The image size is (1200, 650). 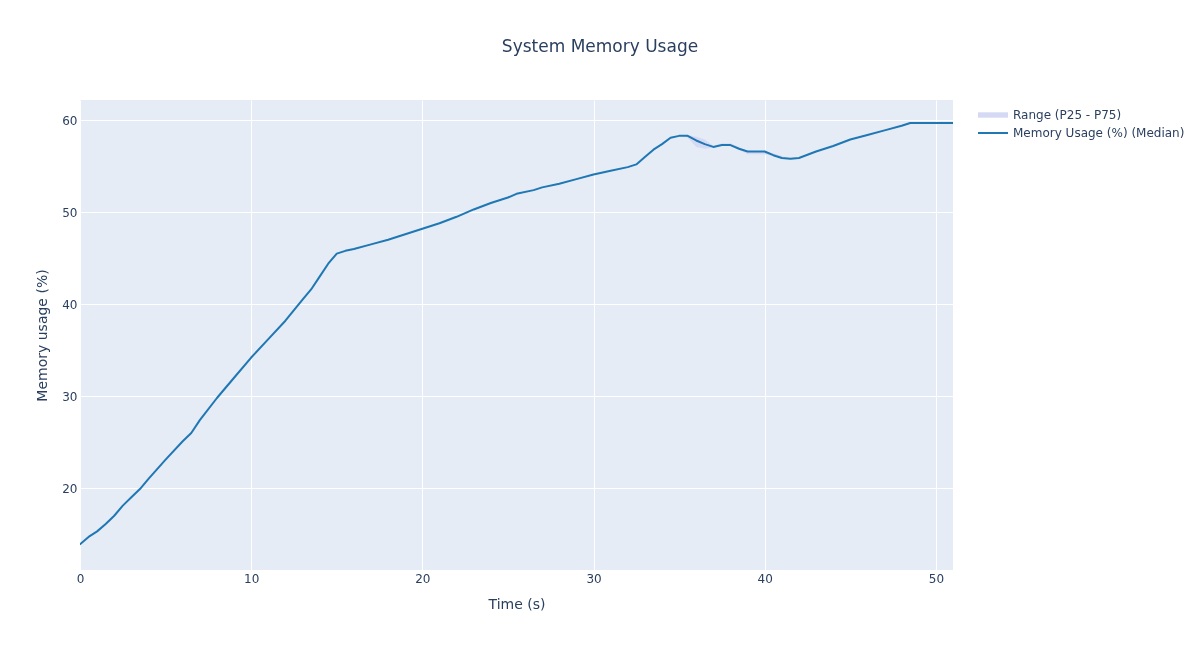 What do you see at coordinates (252, 578) in the screenshot?
I see `x-tick-label: 10` at bounding box center [252, 578].